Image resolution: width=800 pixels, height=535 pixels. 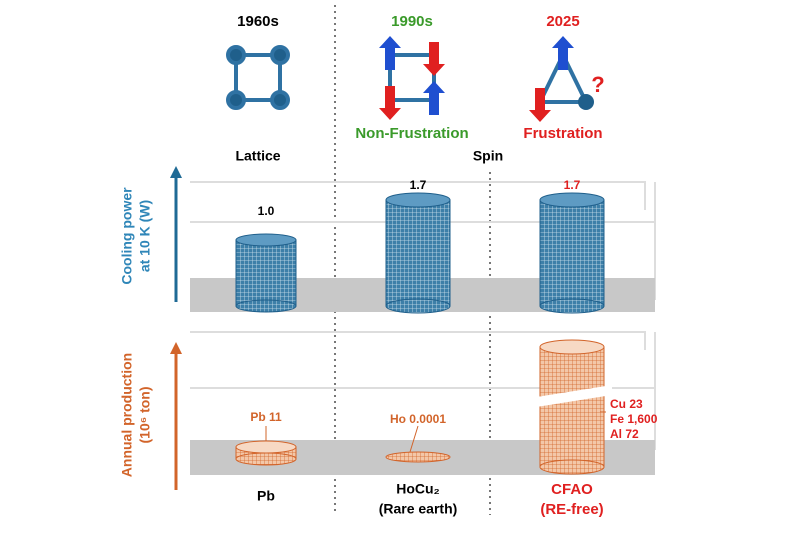 I want to click on axis-label-line: Cooling power, so click(x=127, y=236).